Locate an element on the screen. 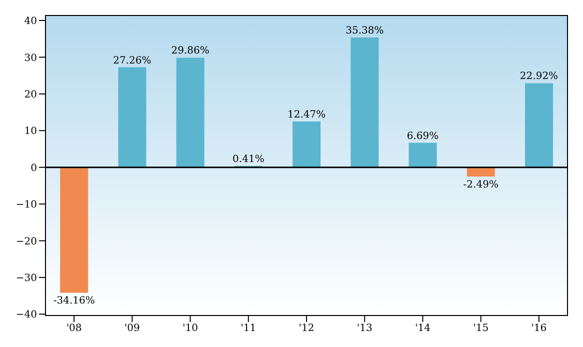 This screenshot has height=347, width=583. x-tick-label: '11 is located at coordinates (248, 328).